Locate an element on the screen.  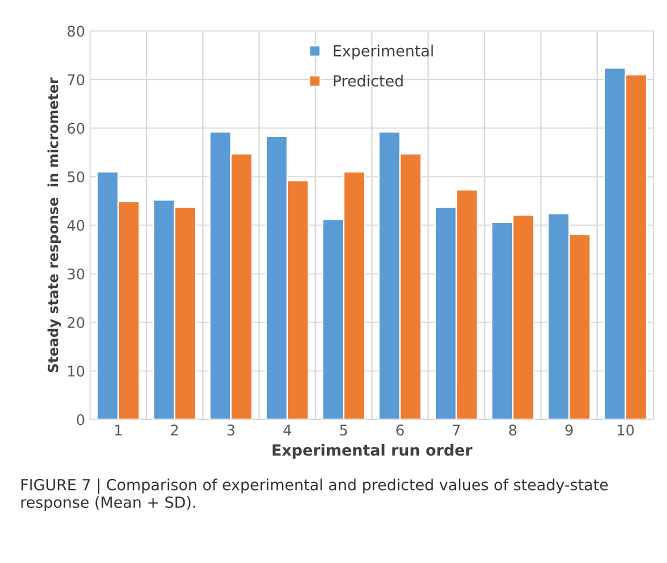
y-axis-title: Steady state response in micrometer is located at coordinates (55, 224).